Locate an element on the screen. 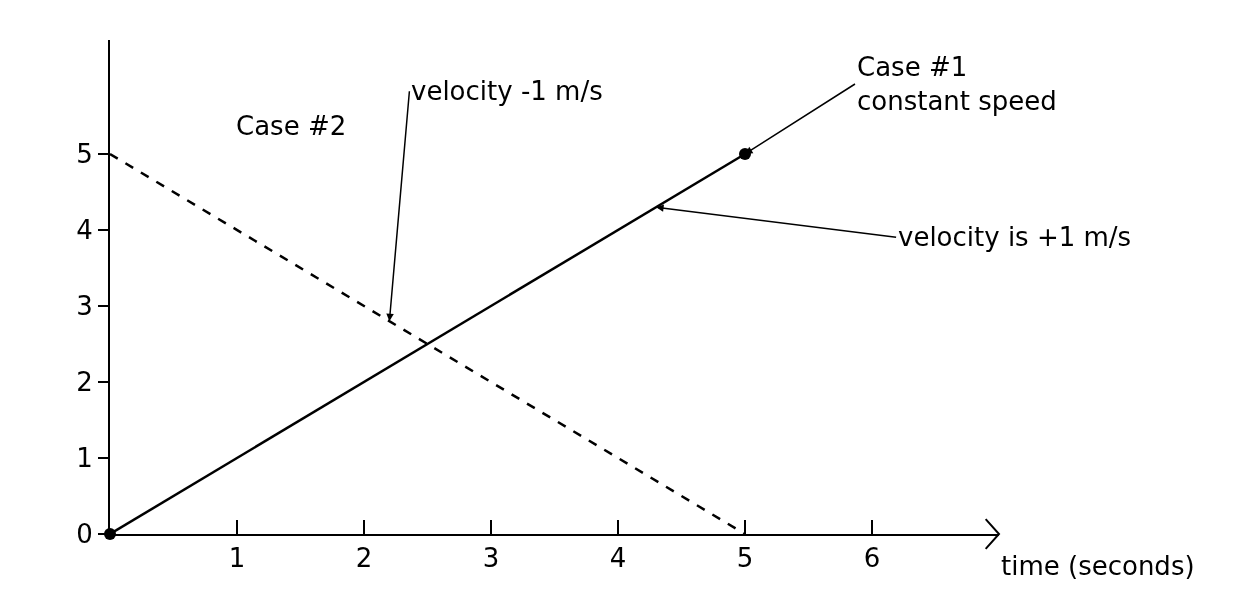  annotation: velocity -1 m/s is located at coordinates (507, 91).